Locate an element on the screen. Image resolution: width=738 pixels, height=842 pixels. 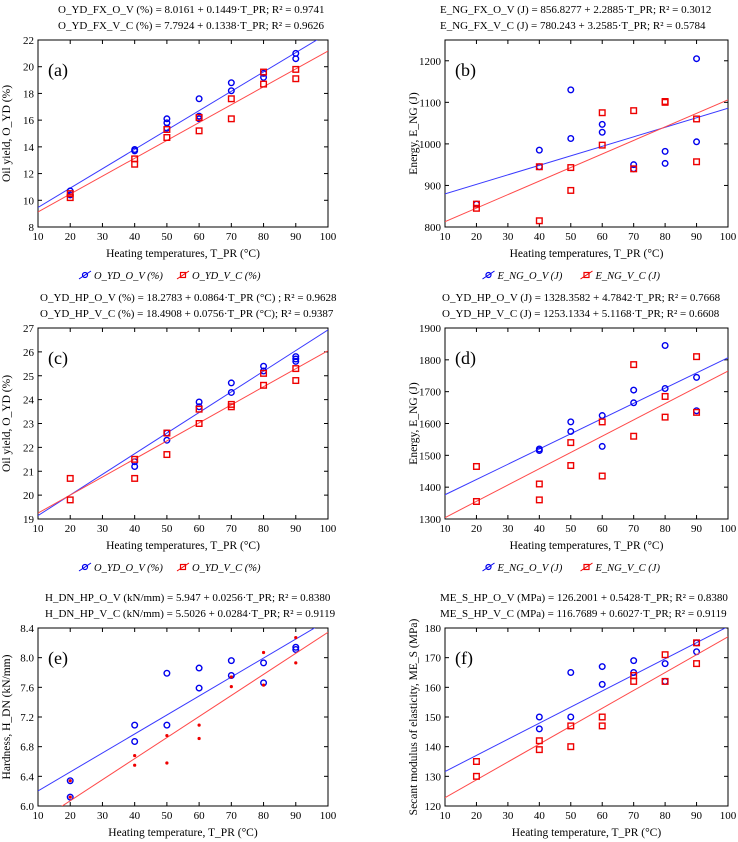
panel-b-legend-line is located at coordinates (586, 275).